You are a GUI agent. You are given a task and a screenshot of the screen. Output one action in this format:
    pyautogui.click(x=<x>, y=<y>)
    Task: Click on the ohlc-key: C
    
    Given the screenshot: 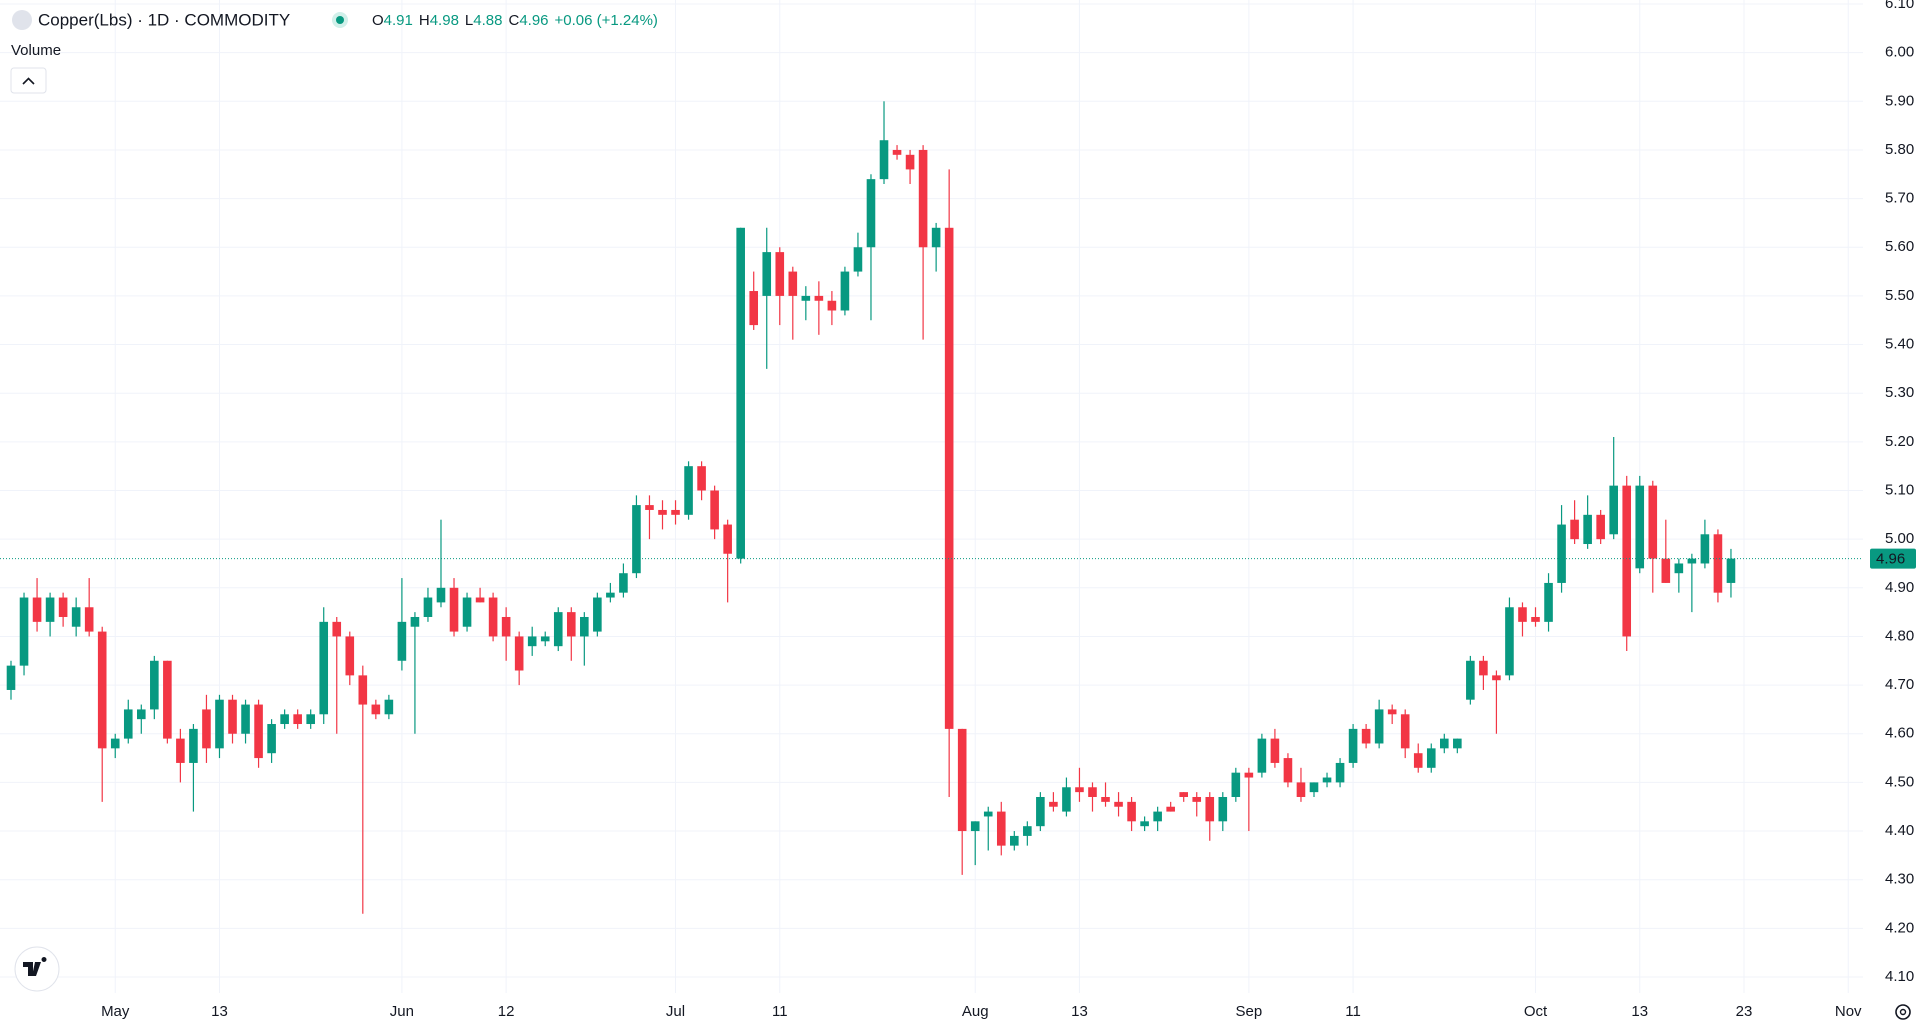 What is the action you would take?
    pyautogui.click(x=513, y=20)
    